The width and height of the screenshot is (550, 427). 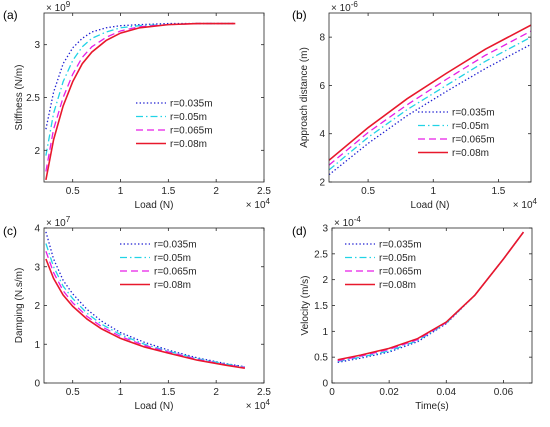 I want to click on y-exponent-label: × 10⁻⁴, so click(x=347, y=222).